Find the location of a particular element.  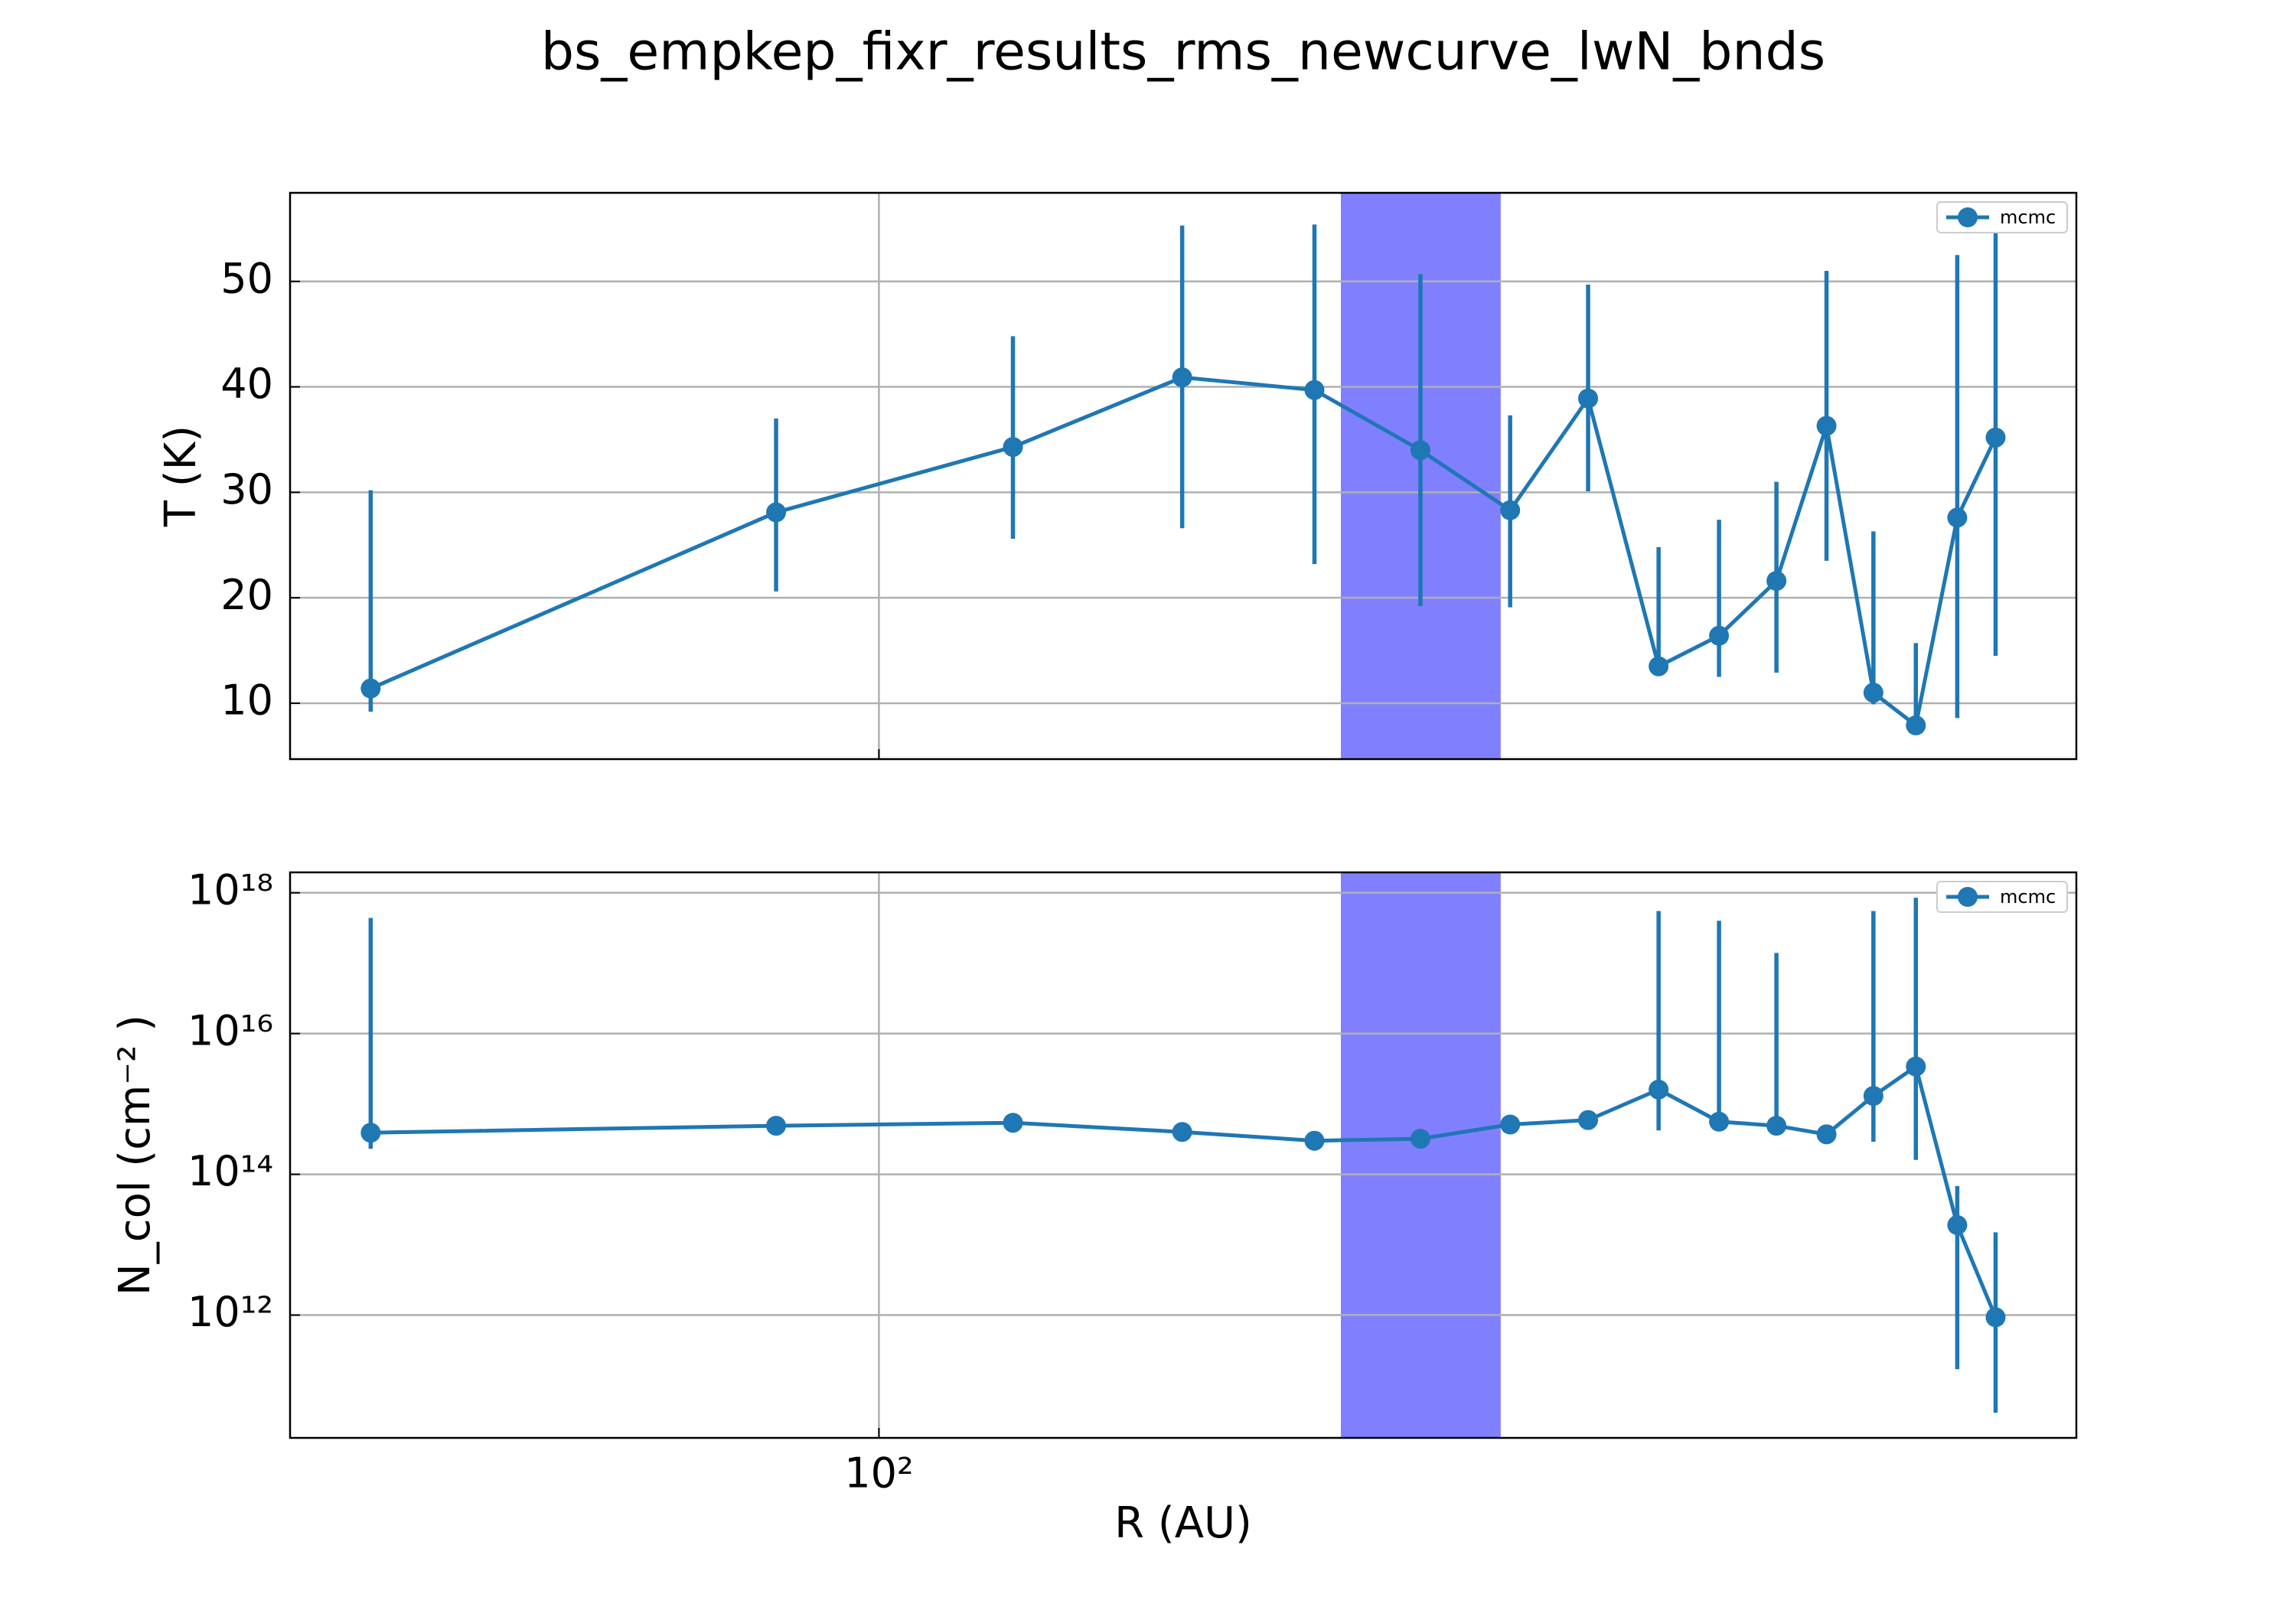

y-tick-label: 10¹⁶ is located at coordinates (230, 1030).